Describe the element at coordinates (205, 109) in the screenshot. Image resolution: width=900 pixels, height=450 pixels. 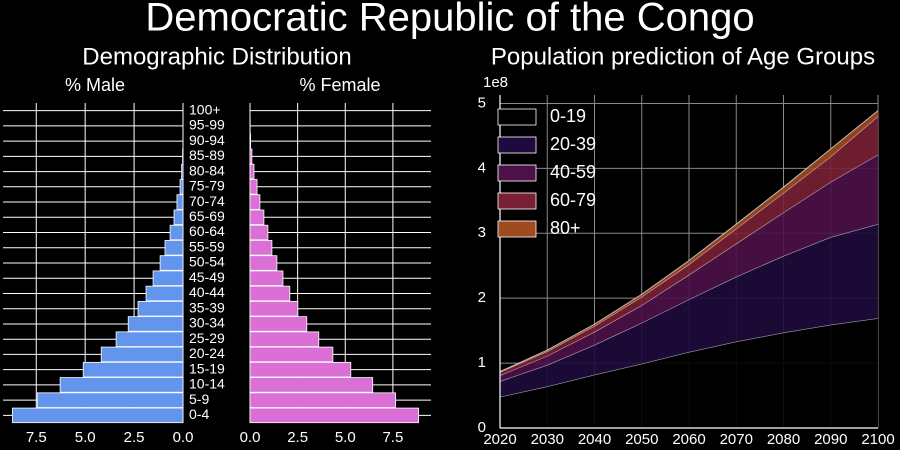
I see `y-tick-label: 100+` at that location.